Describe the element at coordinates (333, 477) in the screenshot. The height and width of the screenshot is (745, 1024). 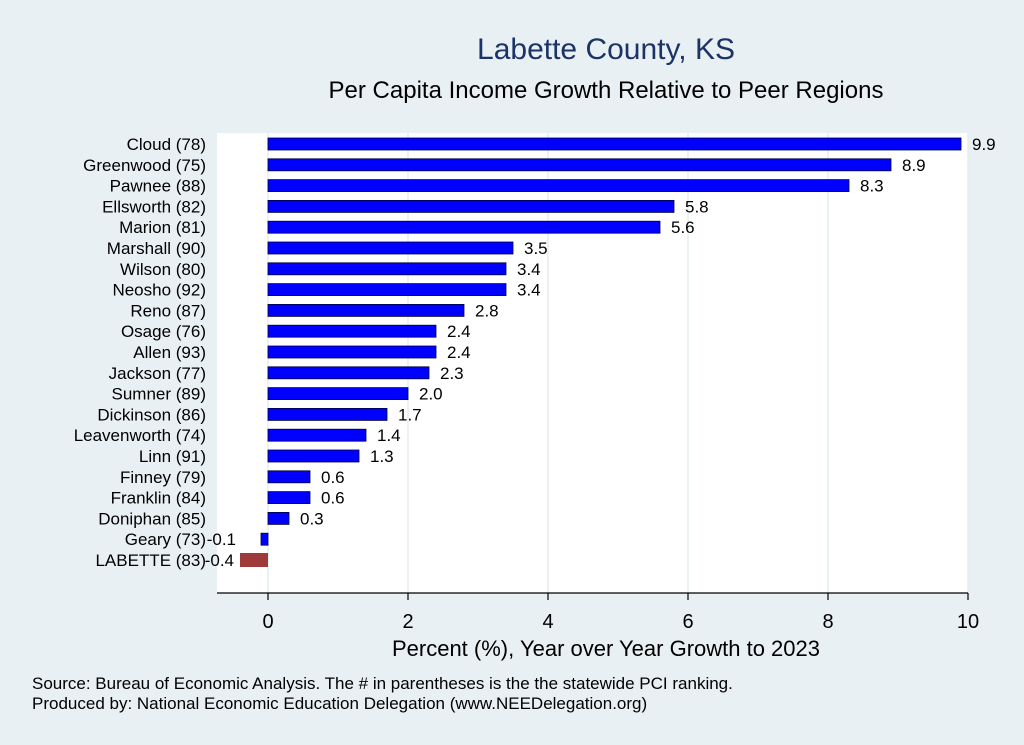
I see `value-label-16: 0.6` at that location.